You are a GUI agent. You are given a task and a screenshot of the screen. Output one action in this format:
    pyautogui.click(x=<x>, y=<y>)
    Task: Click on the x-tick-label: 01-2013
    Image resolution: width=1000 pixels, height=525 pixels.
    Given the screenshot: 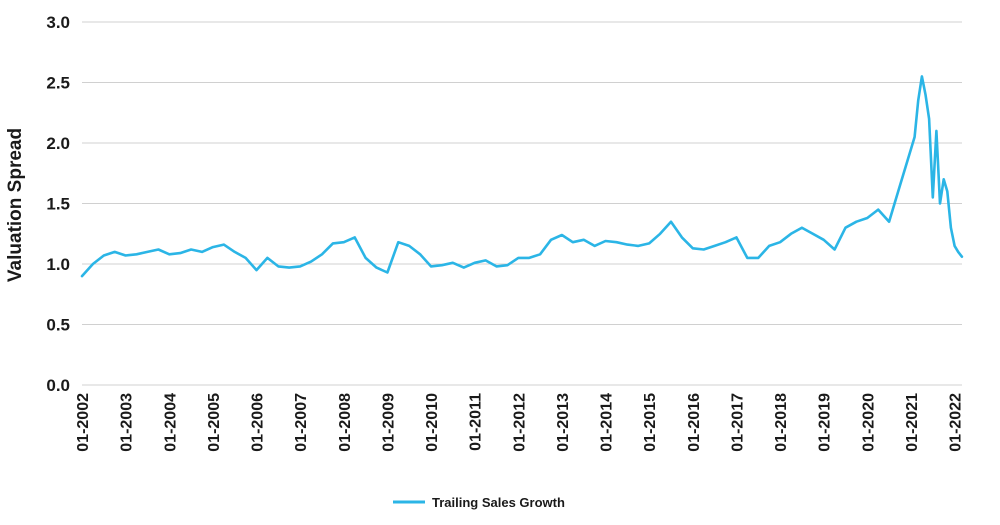 What is the action you would take?
    pyautogui.click(x=563, y=422)
    